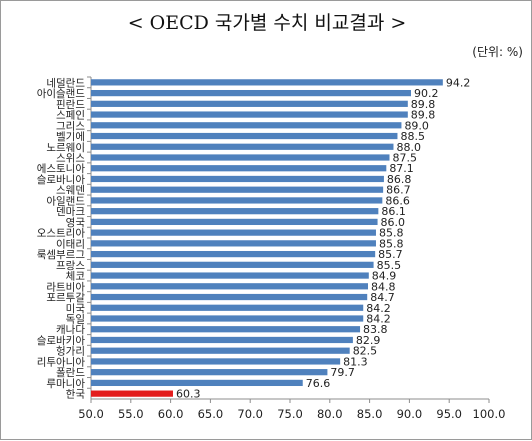  What do you see at coordinates (76, 309) in the screenshot?
I see `category-label: 미국` at bounding box center [76, 309].